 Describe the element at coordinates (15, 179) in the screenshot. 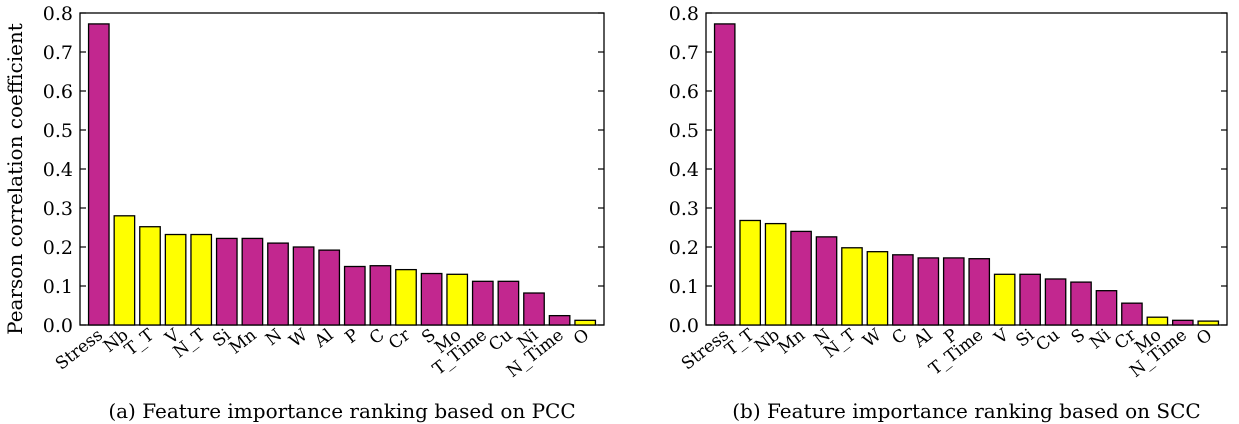

I see `y-axis-label: Pearson correlation coefficient` at that location.